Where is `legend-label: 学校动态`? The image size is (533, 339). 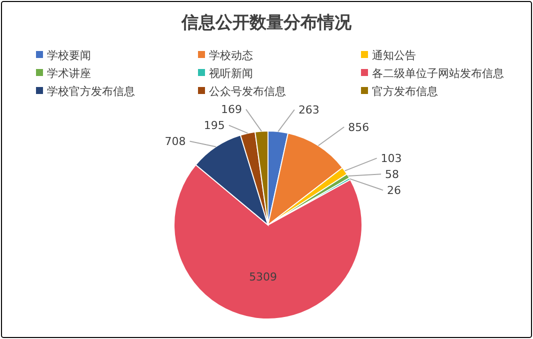
legend-label: 学校动态 is located at coordinates (231, 55).